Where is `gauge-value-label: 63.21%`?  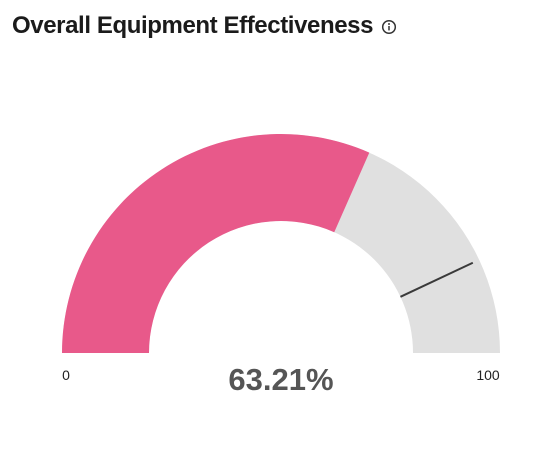 gauge-value-label: 63.21% is located at coordinates (280, 379).